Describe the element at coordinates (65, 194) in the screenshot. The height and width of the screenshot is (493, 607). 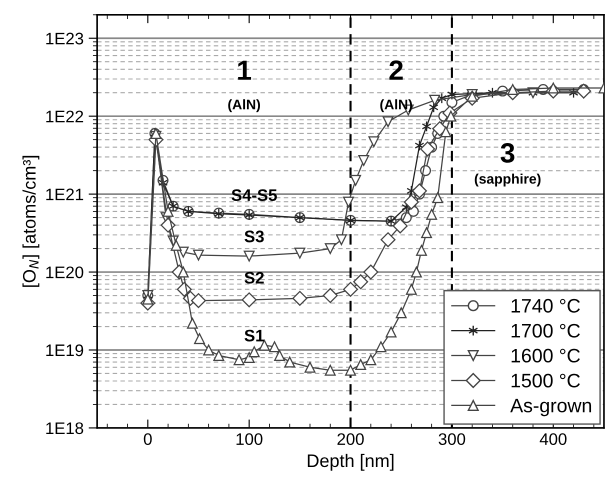
I see `y-tick-label: 1E21` at that location.